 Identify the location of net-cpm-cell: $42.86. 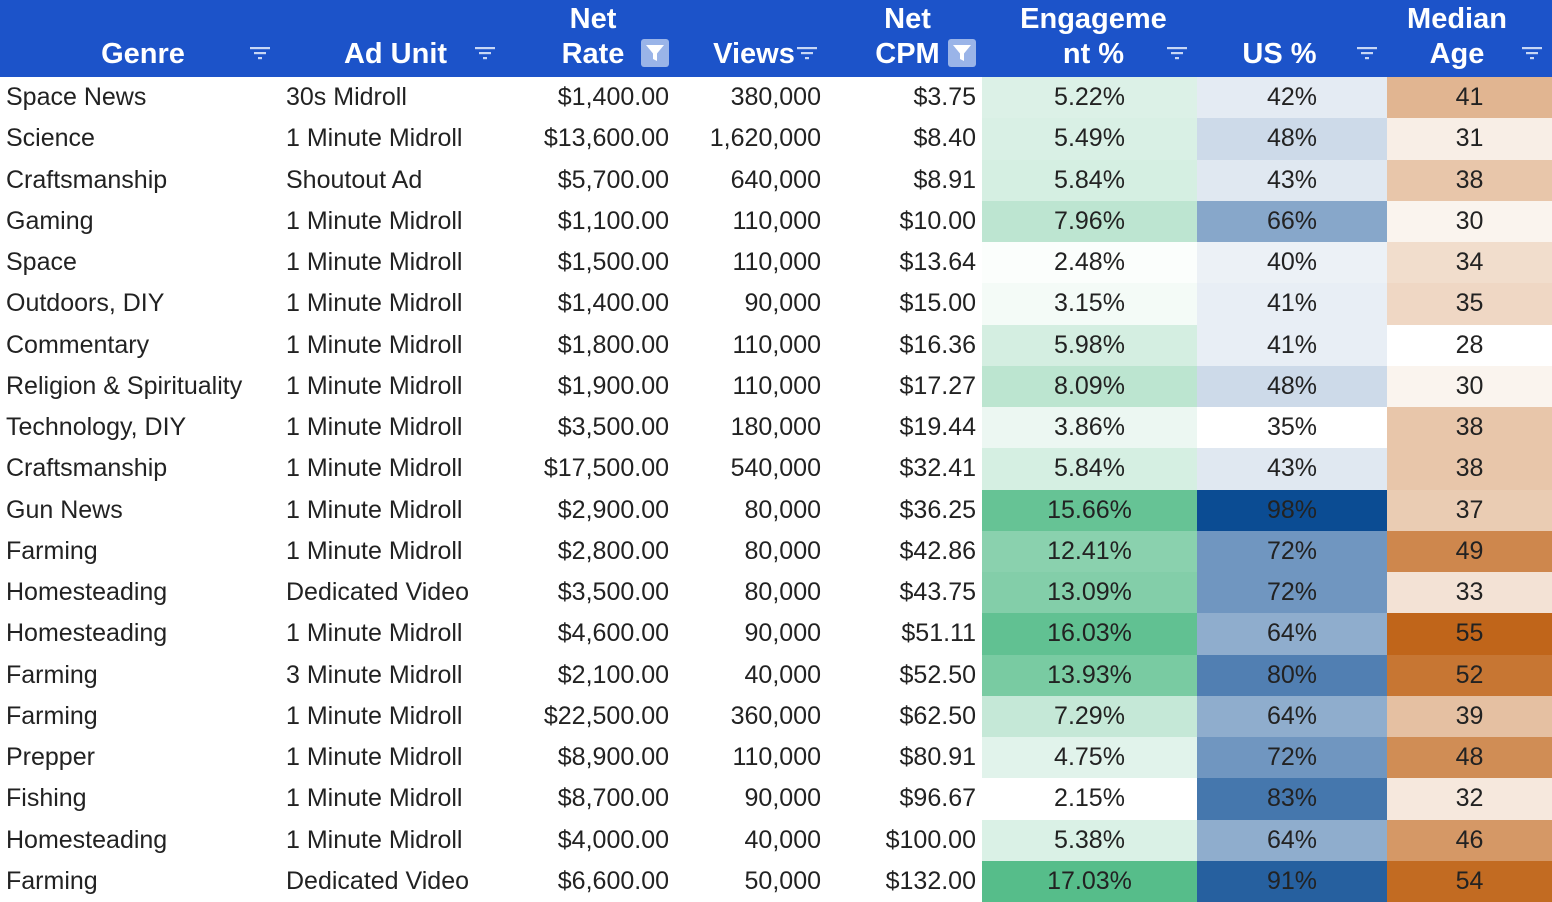
(937, 550).